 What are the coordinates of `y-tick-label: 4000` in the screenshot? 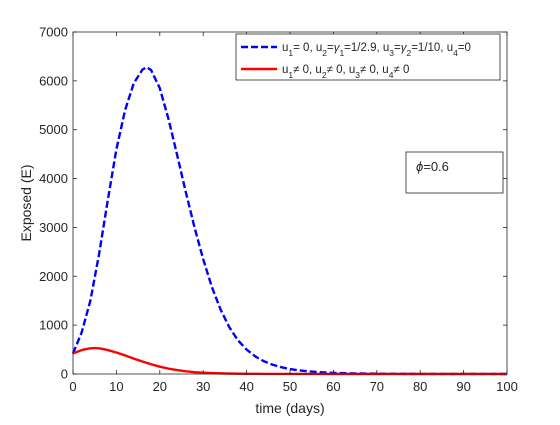 It's located at (53, 178).